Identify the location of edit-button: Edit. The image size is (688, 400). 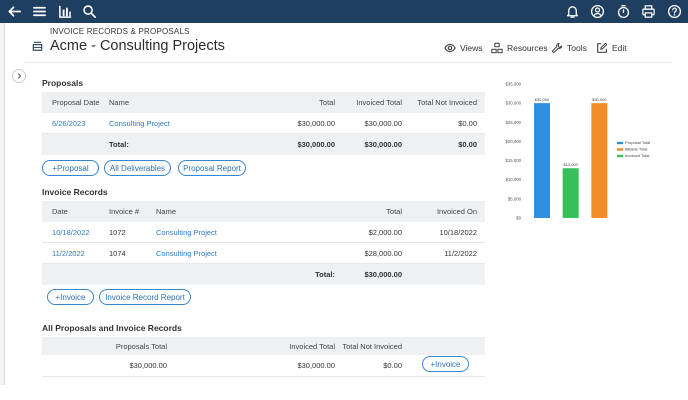
(611, 48).